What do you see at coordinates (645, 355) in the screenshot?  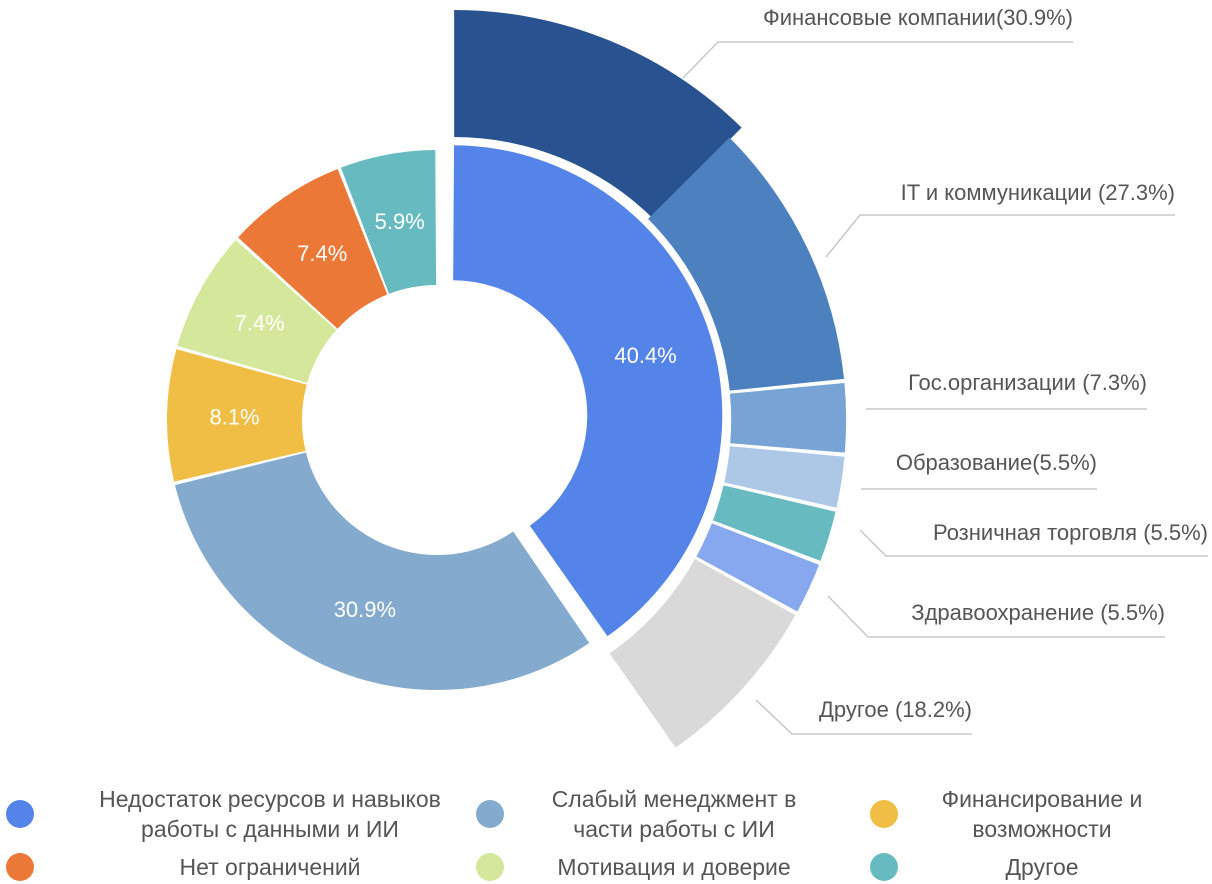 I see `inner-slice-label-0: 40.4%` at bounding box center [645, 355].